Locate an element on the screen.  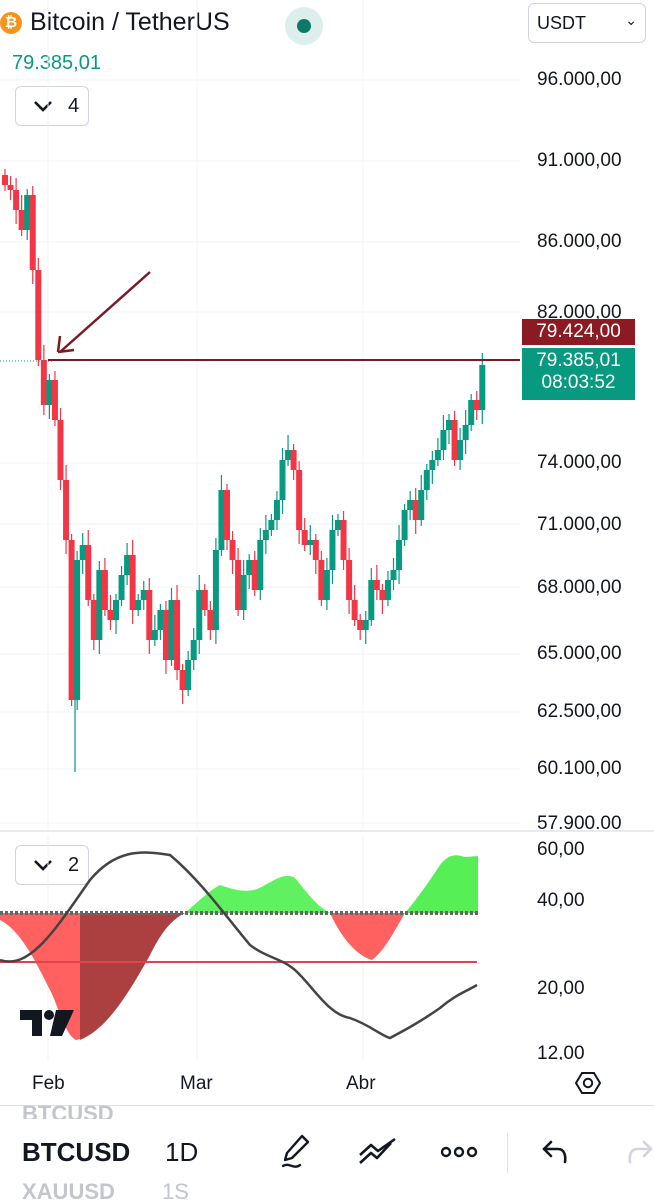
price-axis-label: 74.000,00 is located at coordinates (579, 462).